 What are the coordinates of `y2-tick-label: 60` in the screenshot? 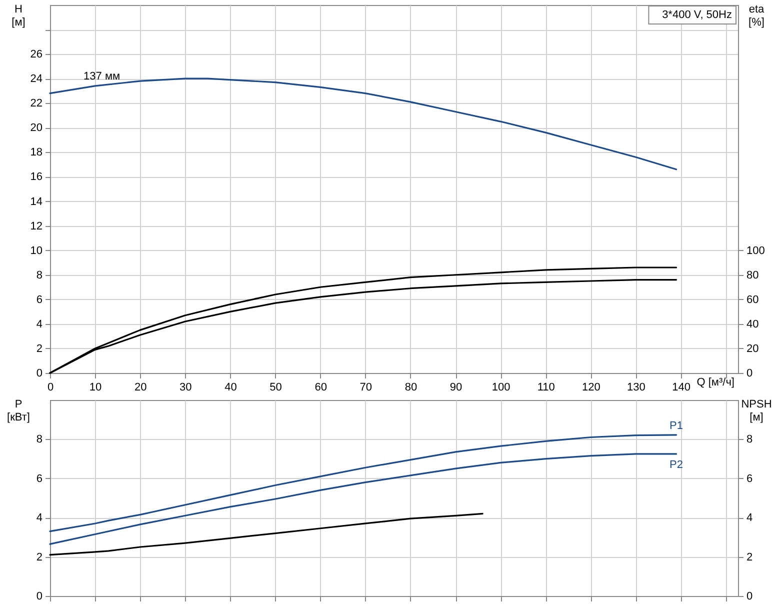 It's located at (752, 300).